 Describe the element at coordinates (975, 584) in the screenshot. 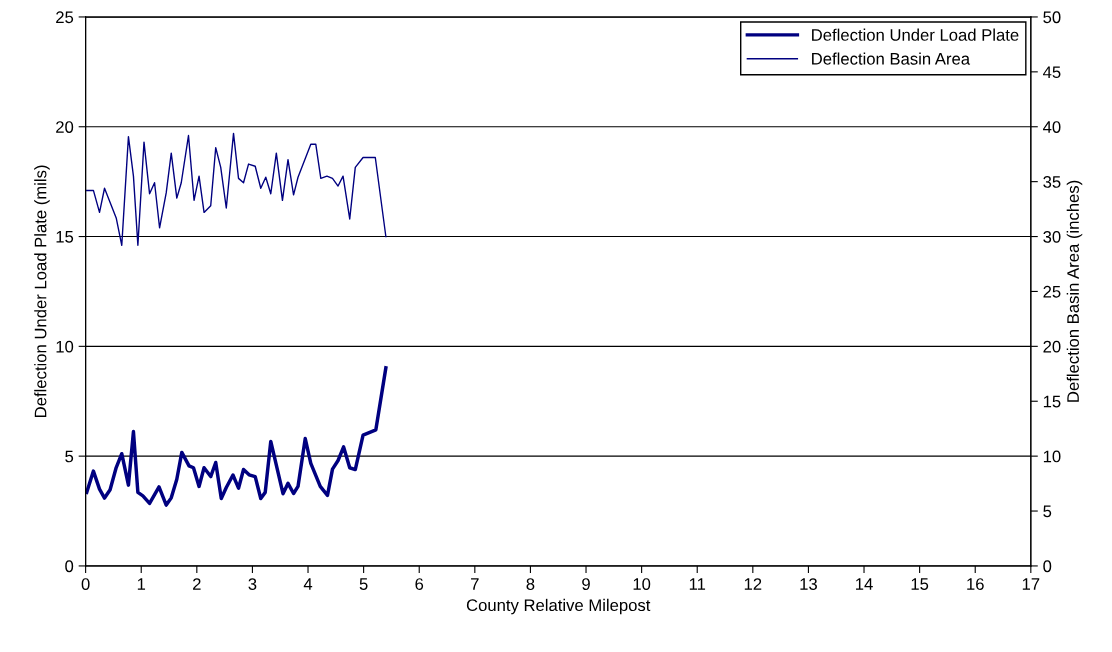

I see `x-tick-label: 16` at that location.